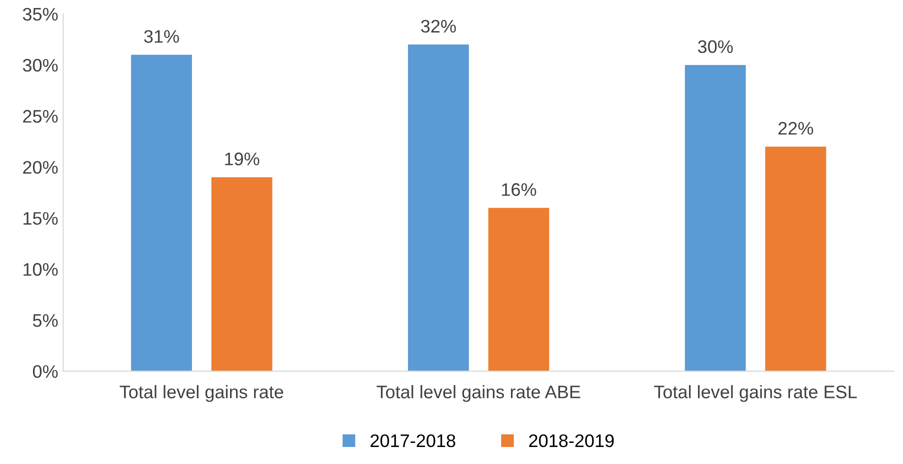 This screenshot has height=464, width=903. Describe the element at coordinates (161, 36) in the screenshot. I see `data-label: 31%` at that location.